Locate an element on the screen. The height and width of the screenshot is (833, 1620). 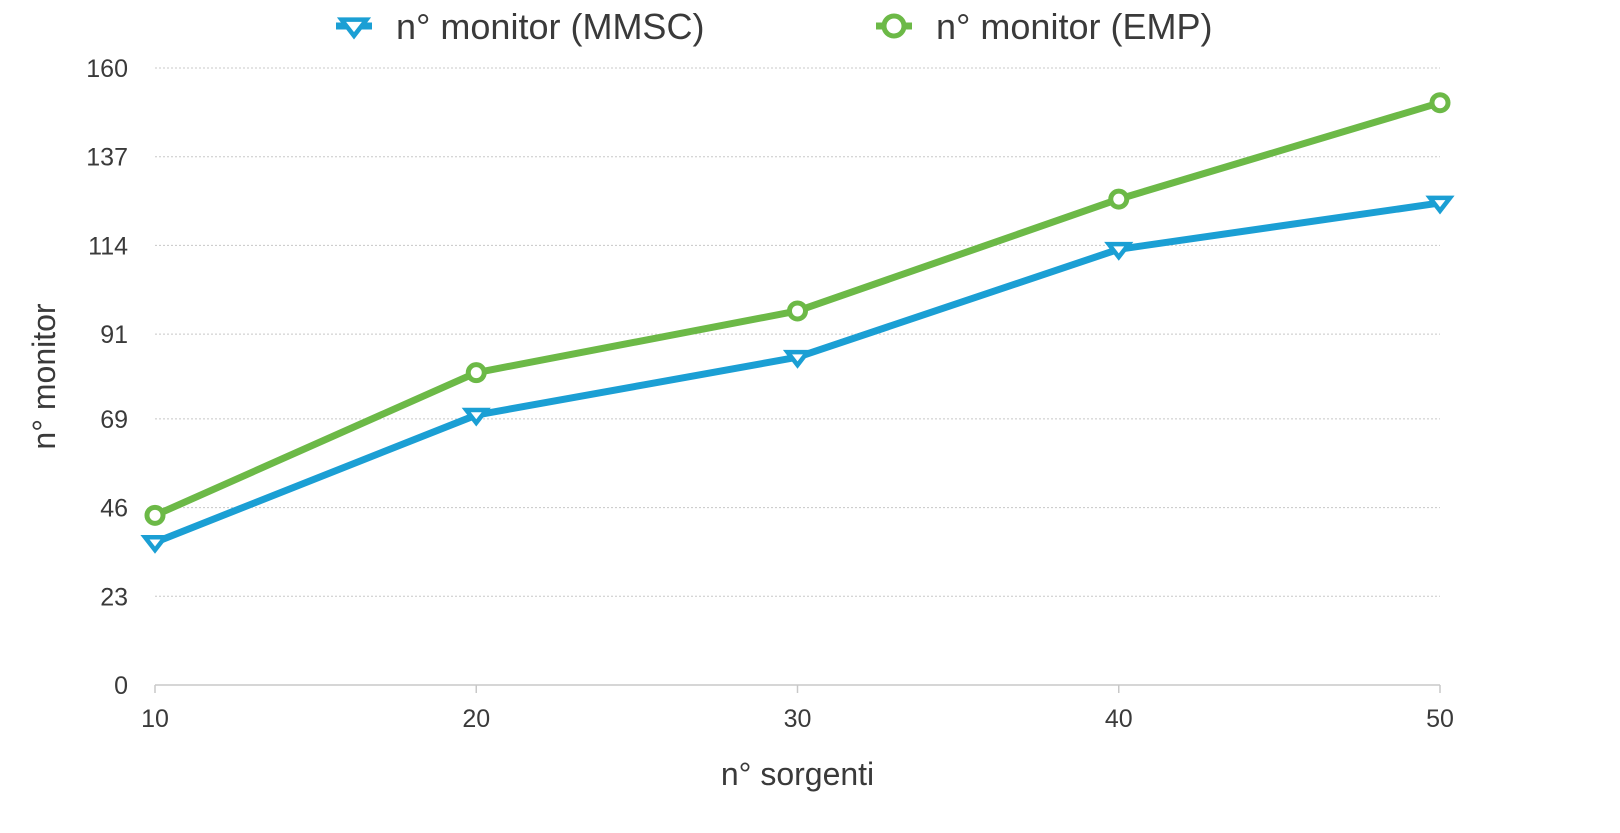
y-tick-label: 91 is located at coordinates (114, 335).